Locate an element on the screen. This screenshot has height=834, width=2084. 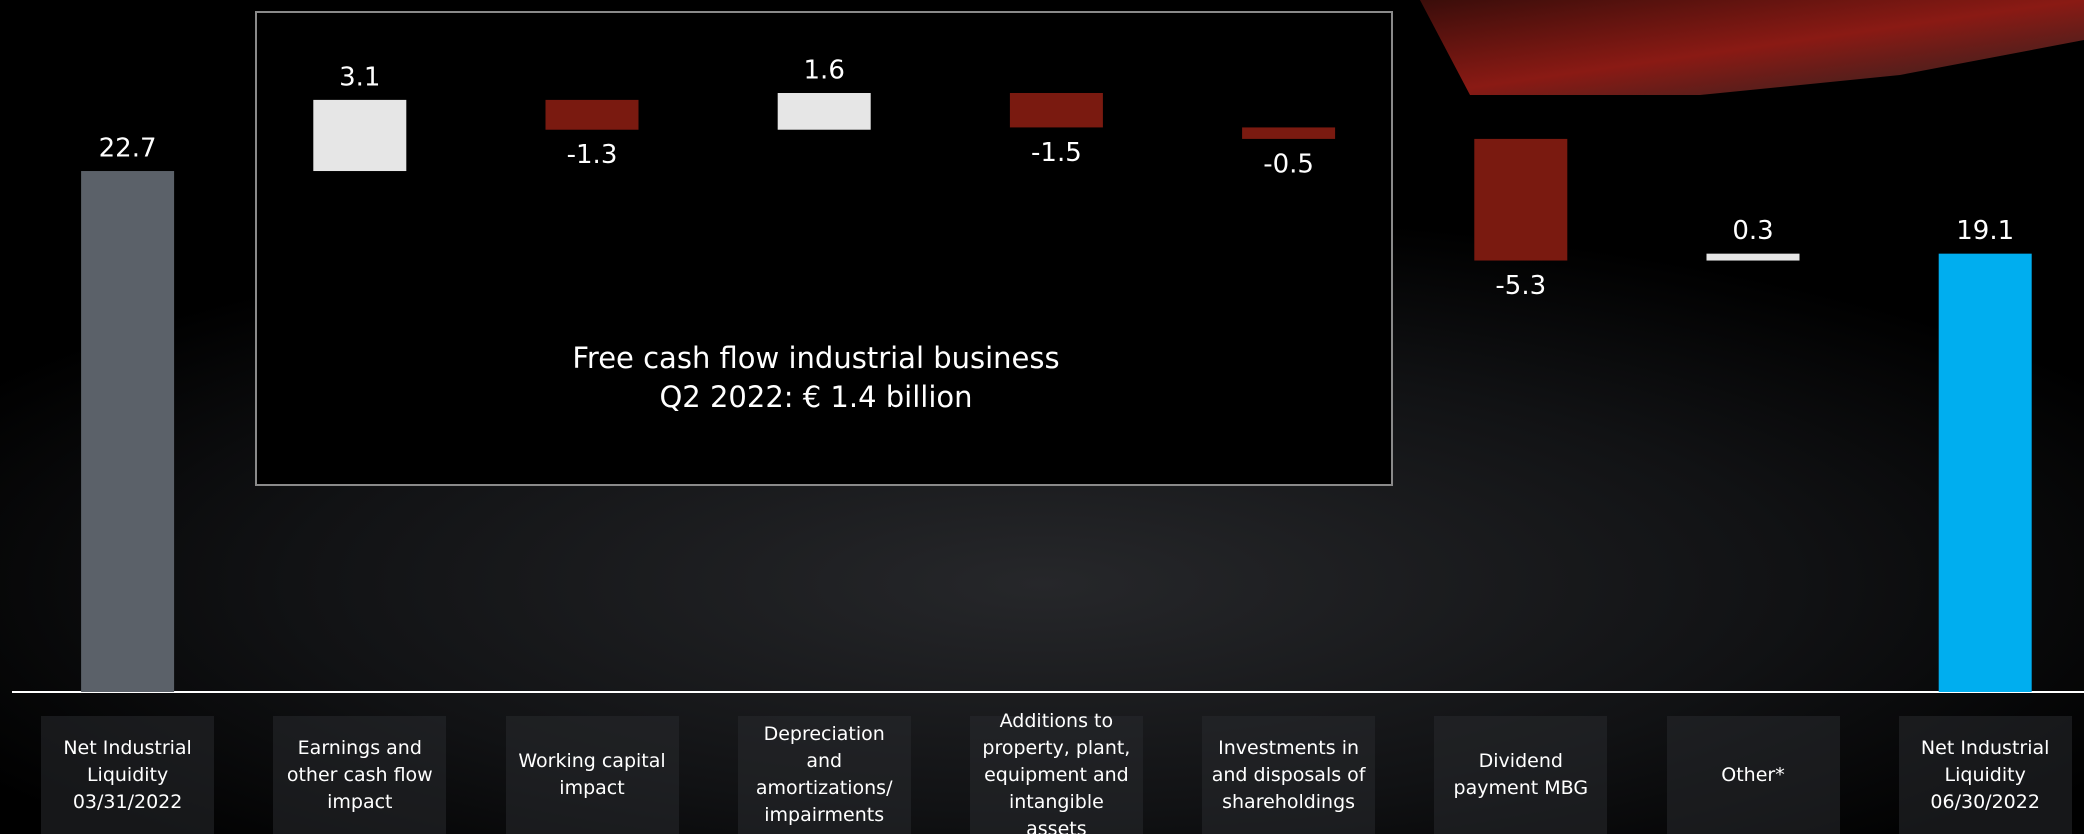
value-label: -1.3 is located at coordinates (592, 155).